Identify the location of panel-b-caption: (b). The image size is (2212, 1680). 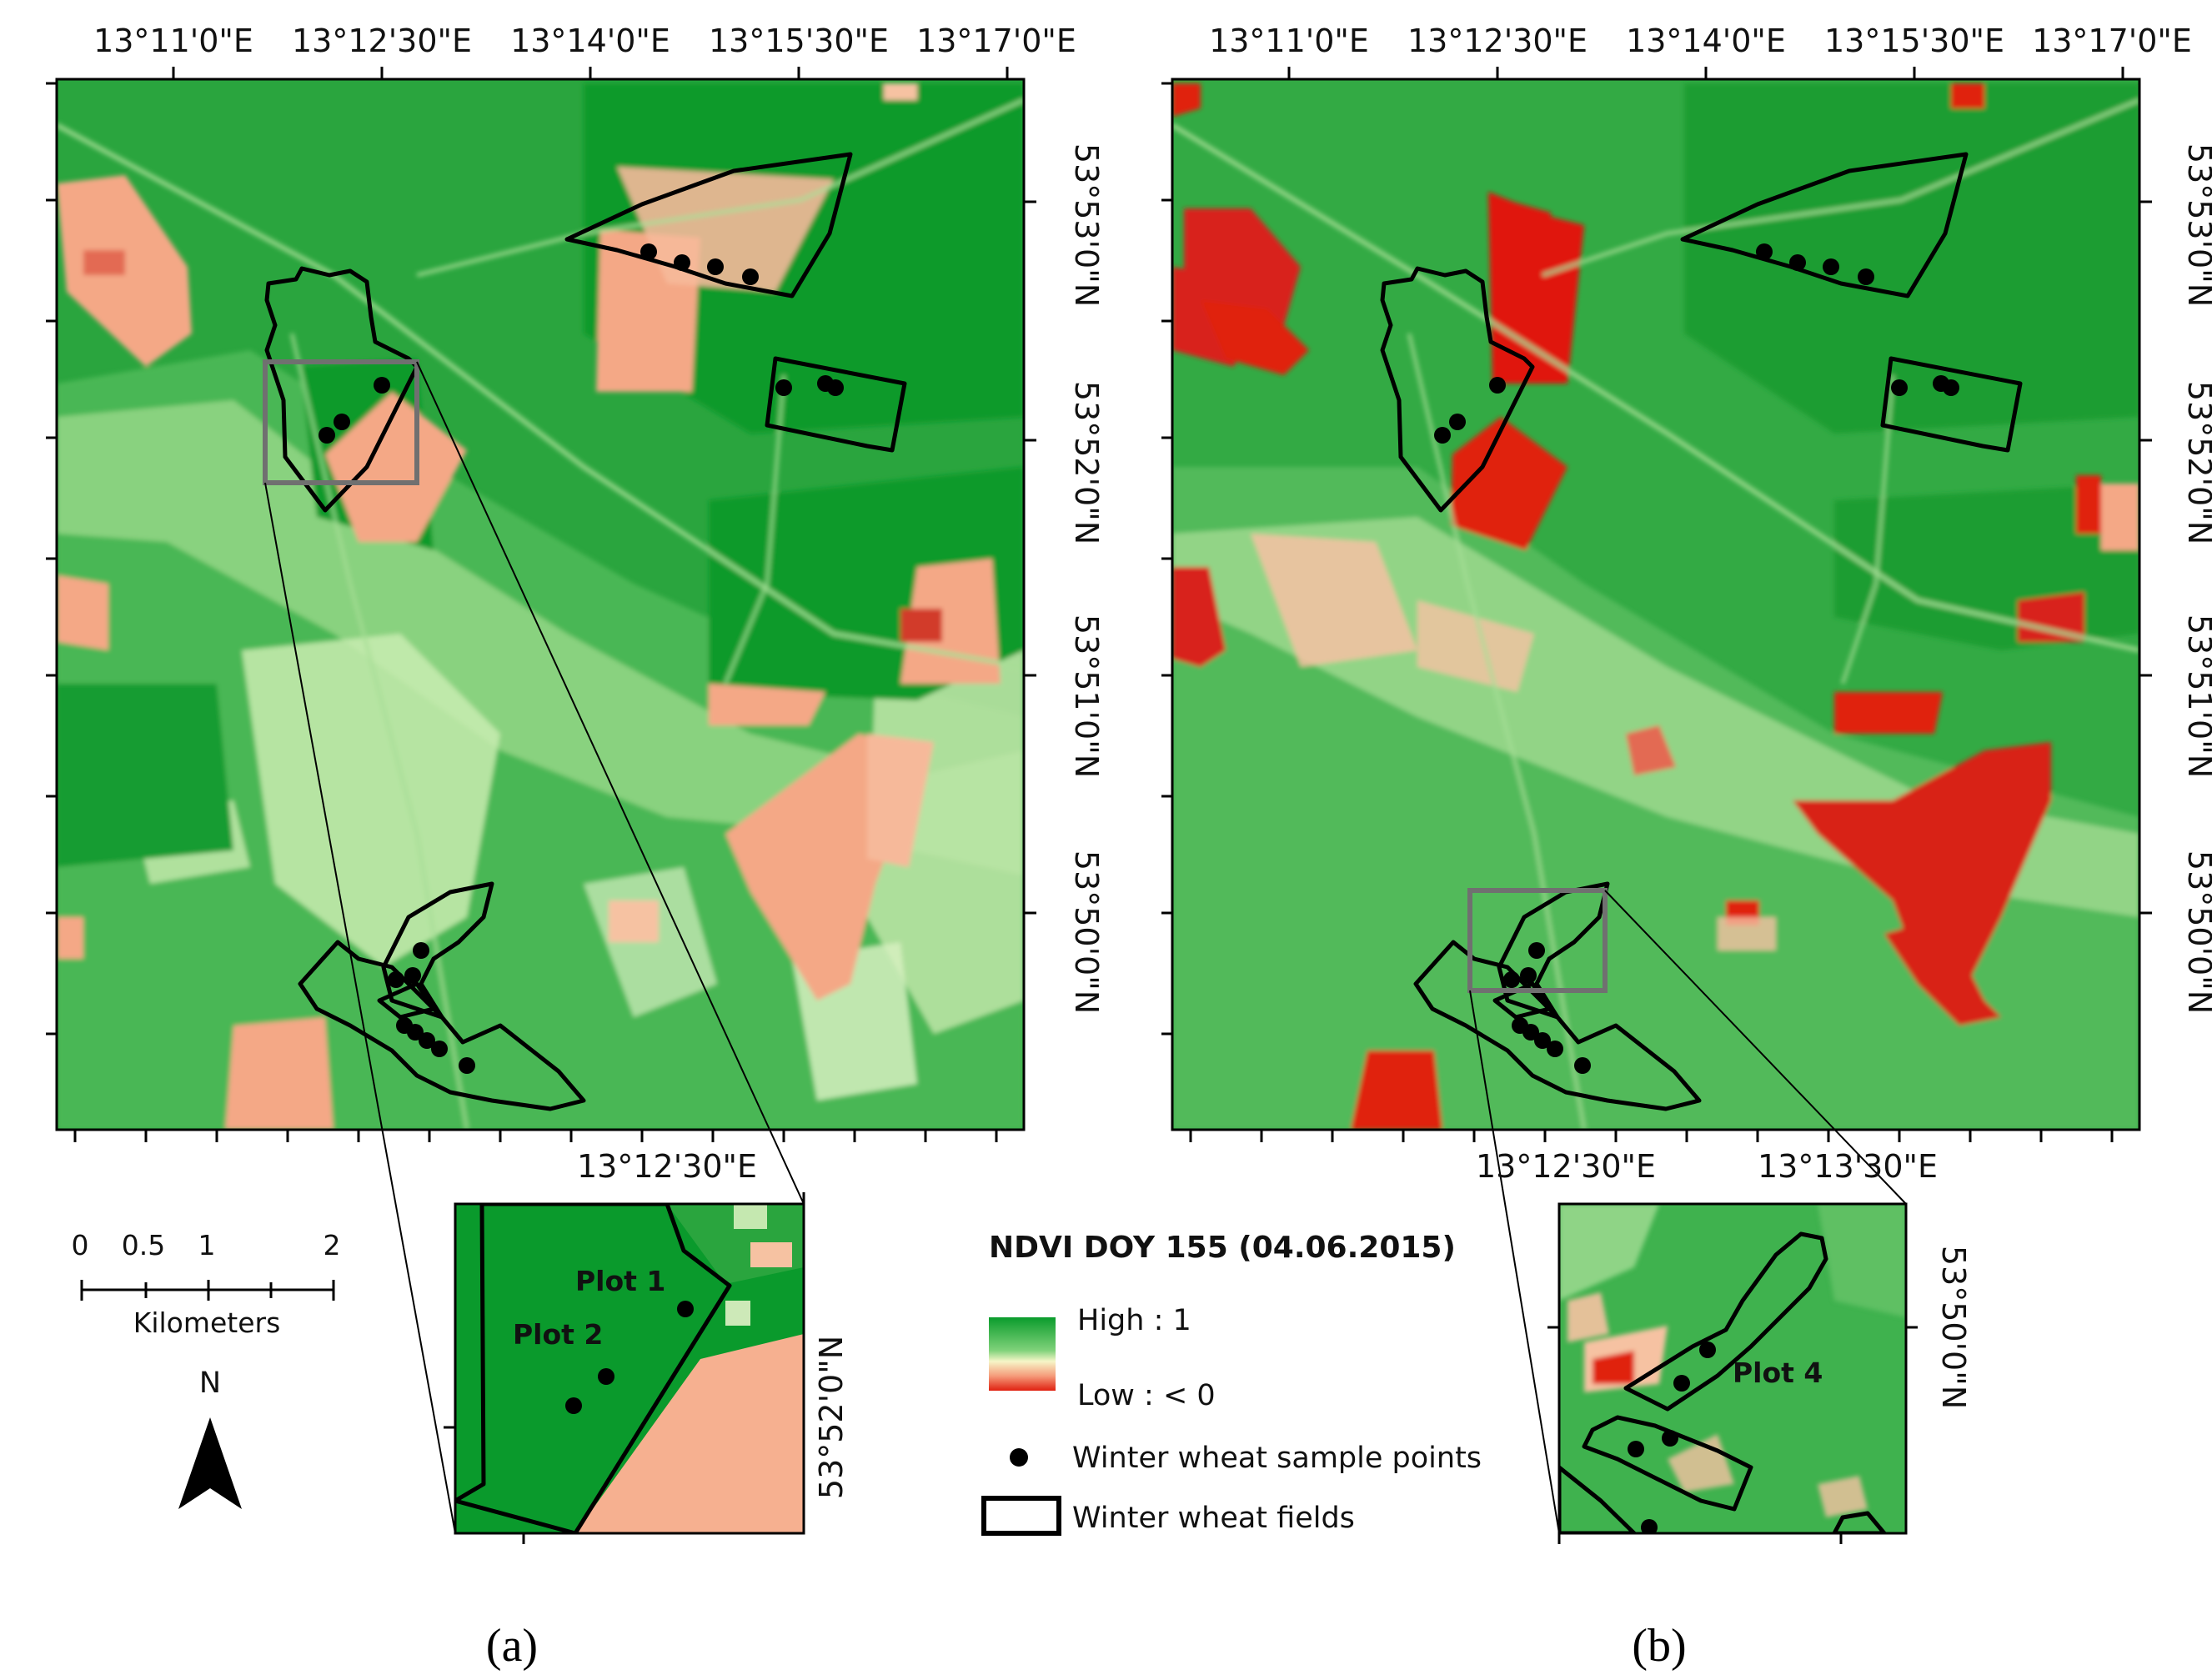
(1659, 1646).